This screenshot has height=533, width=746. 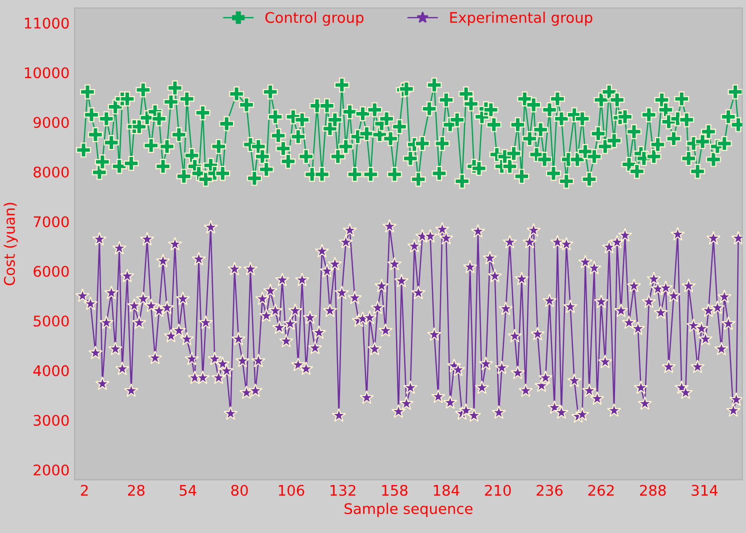 I want to click on x-tick-label: 236, so click(x=549, y=490).